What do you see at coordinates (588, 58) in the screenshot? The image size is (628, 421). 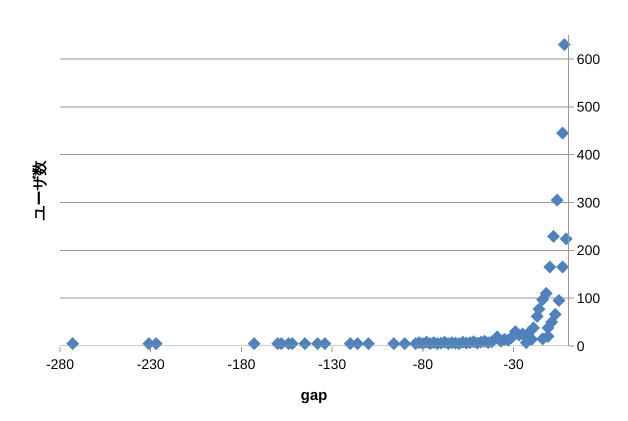 I see `y-tick-label: 600` at bounding box center [588, 58].